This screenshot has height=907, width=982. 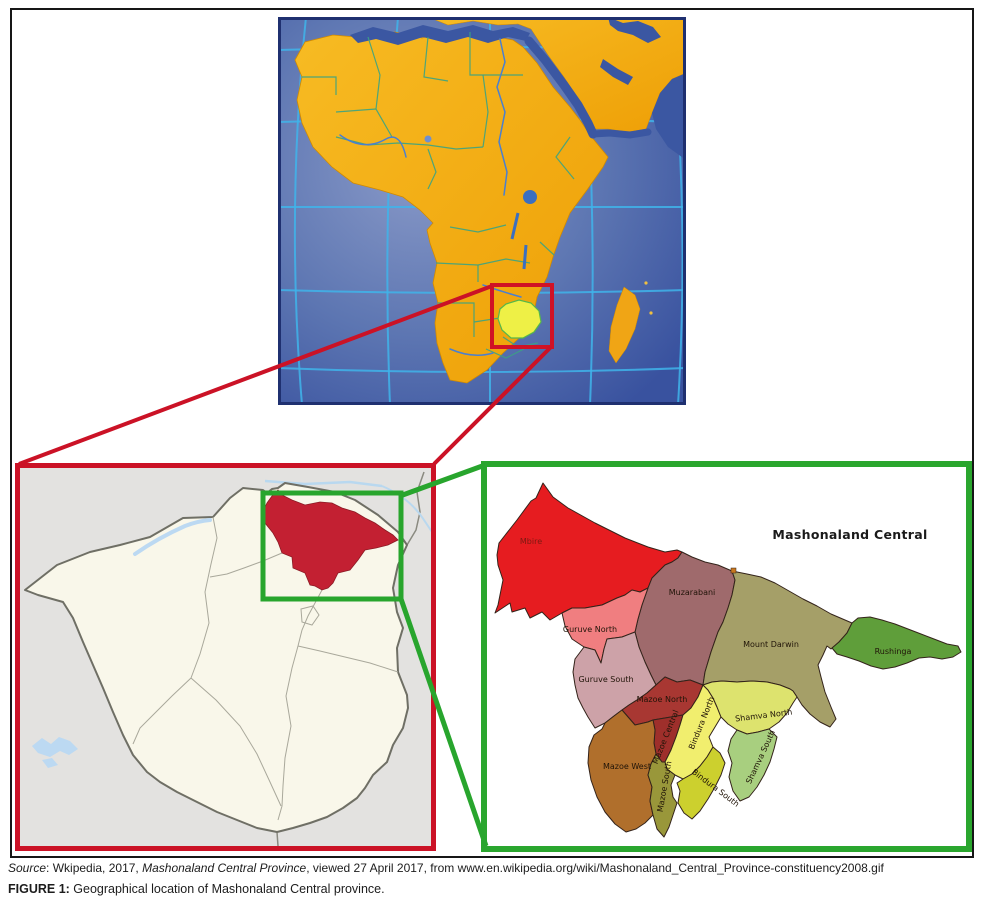 I want to click on seas, so click(x=518, y=88).